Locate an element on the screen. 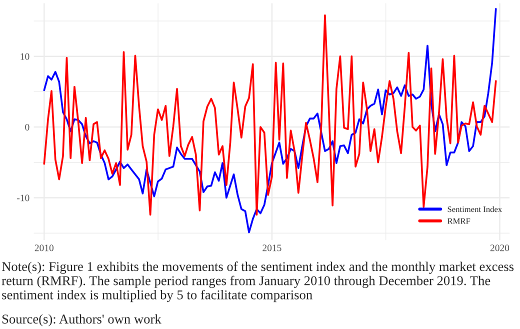 Image resolution: width=520 pixels, height=329 pixels. y-tick-label: 10 is located at coordinates (25, 56).